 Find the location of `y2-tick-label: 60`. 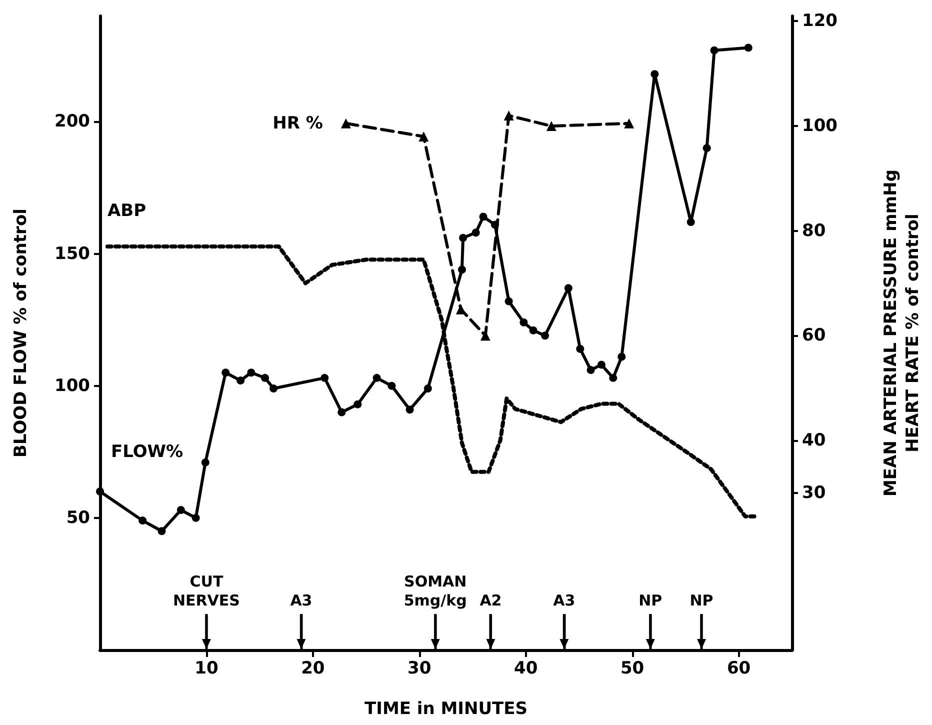

y2-tick-label: 60 is located at coordinates (814, 336).